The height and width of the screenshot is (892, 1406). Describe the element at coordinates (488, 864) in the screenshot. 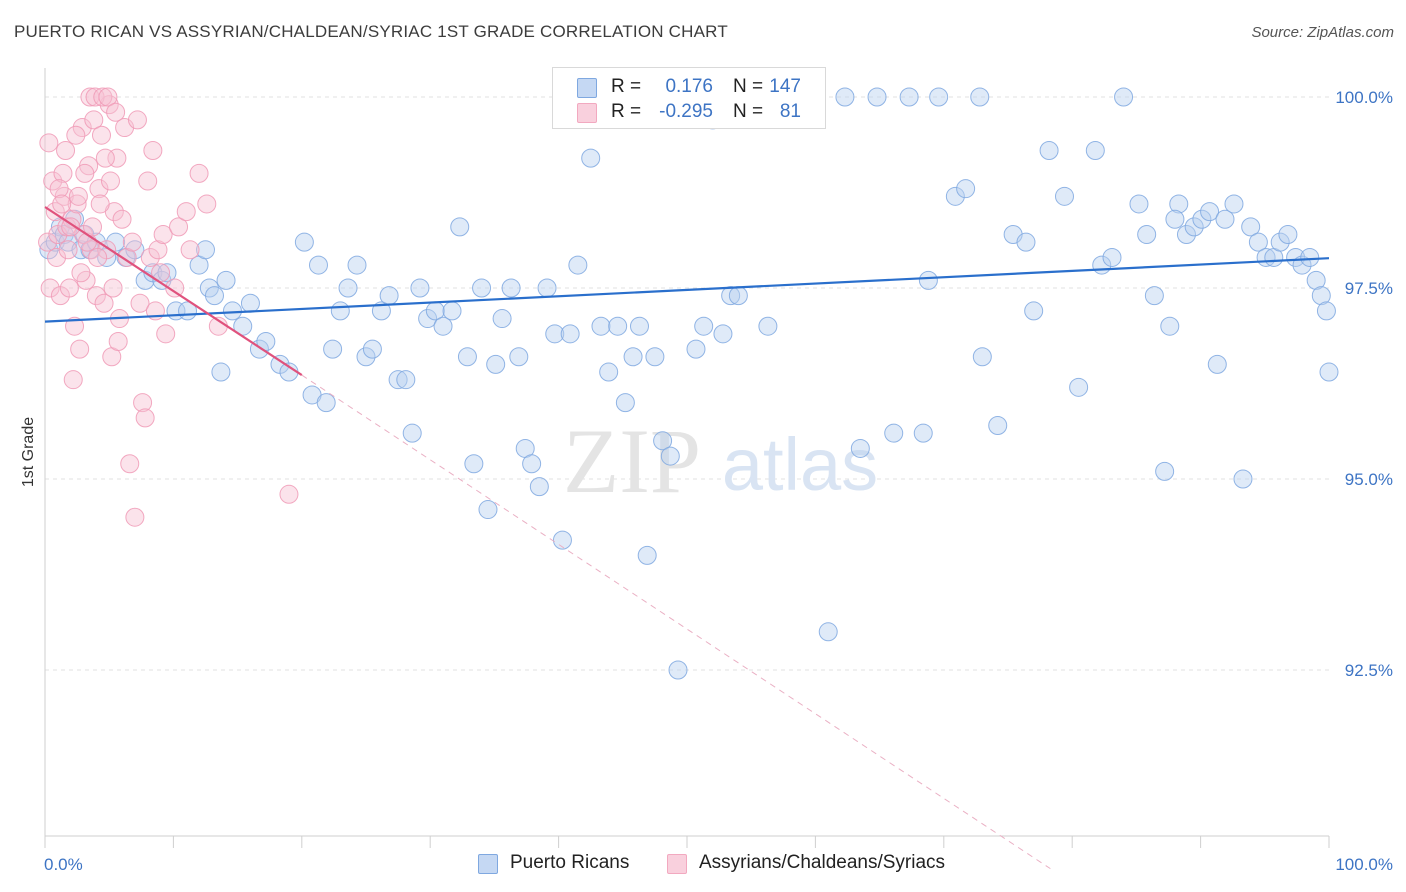

I see `legend-swatch-puerto-ricans` at that location.